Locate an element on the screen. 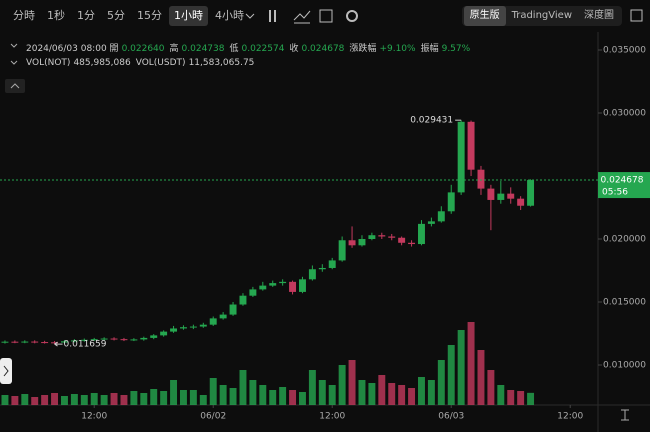 This screenshot has height=432, width=650. x-tick-label: 12:00 is located at coordinates (94, 417).